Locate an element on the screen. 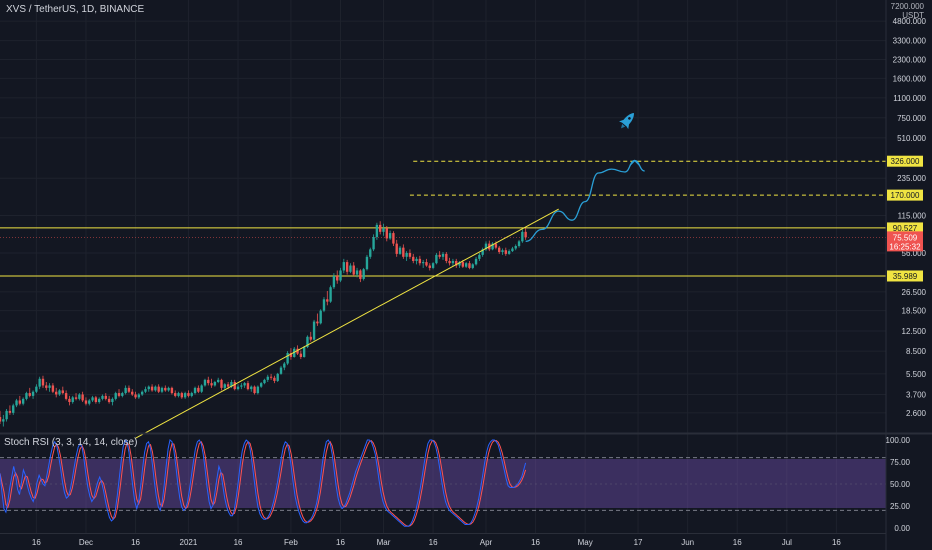 The height and width of the screenshot is (550, 932). rocket-body is located at coordinates (627, 120).